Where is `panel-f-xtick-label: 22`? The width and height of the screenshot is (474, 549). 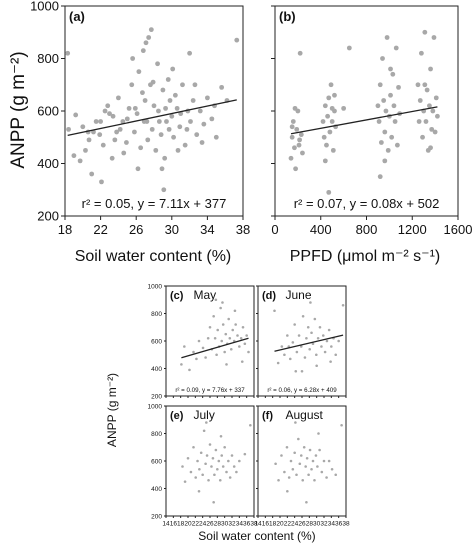 panel-f-xtick-label: 22 is located at coordinates (288, 524).